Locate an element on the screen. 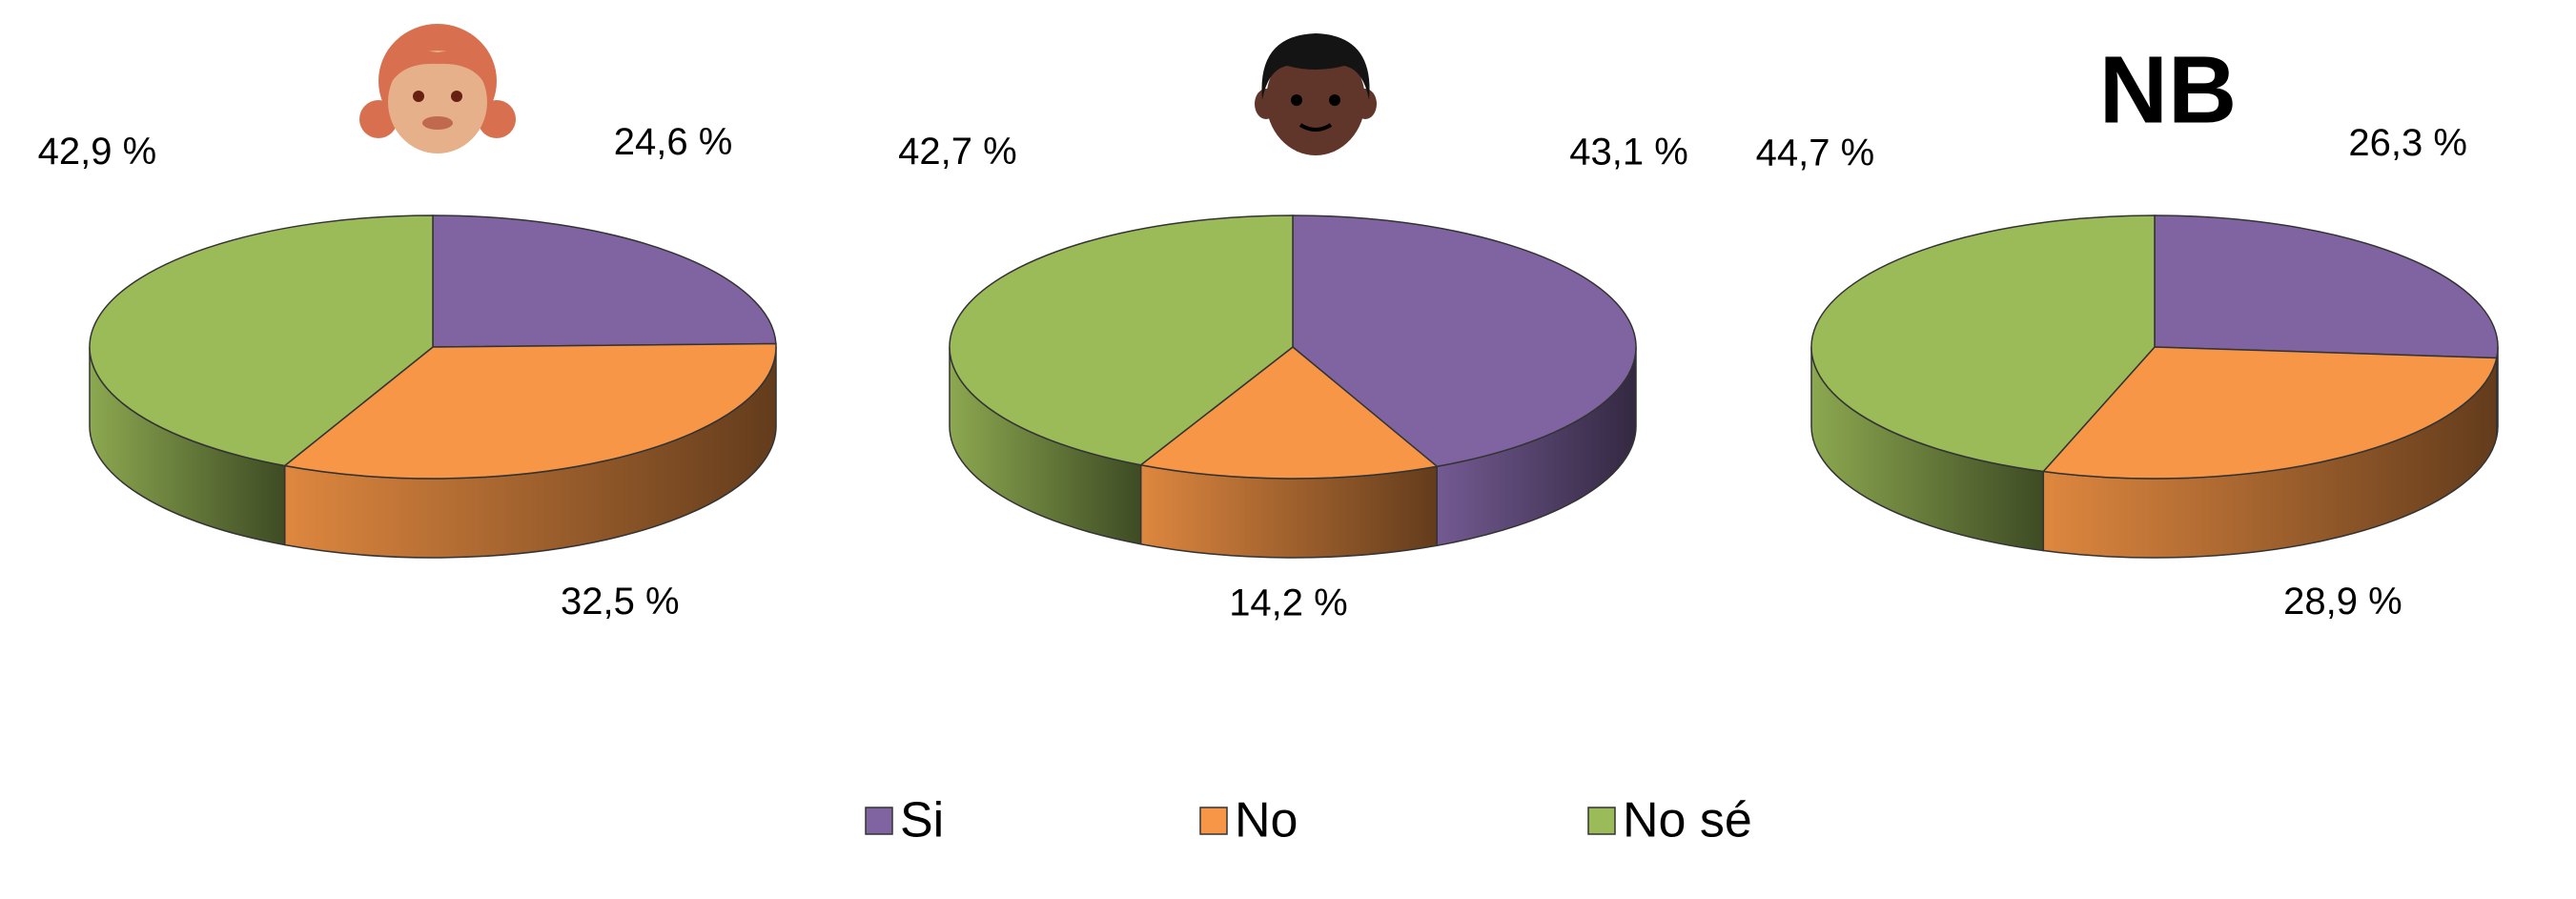  girl-icon is located at coordinates (437, 88).